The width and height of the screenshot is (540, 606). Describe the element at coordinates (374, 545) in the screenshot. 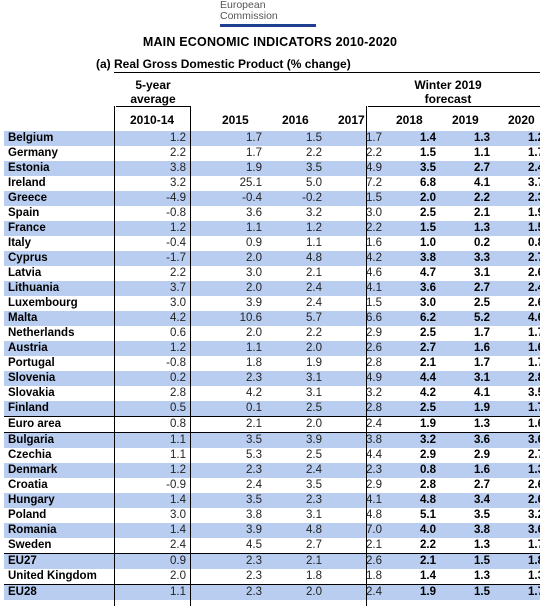

I see `value-2017-cell: 2.1` at that location.